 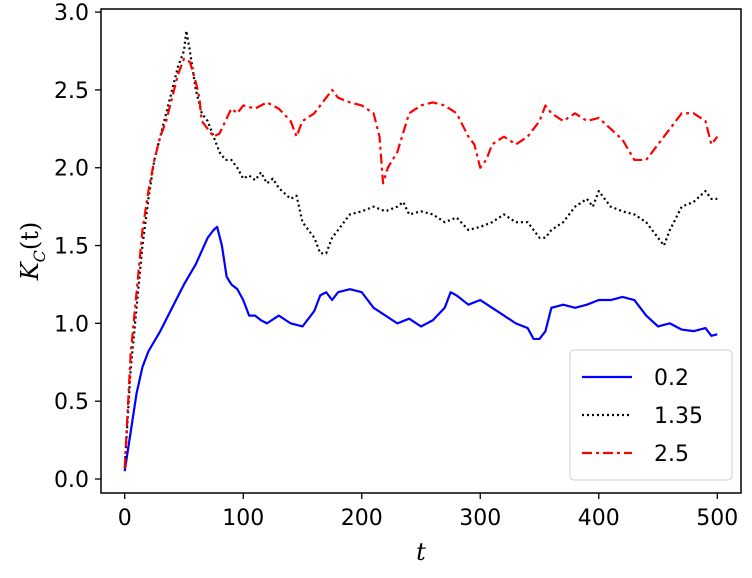 I want to click on legend: 0.2 1.35 2.5, so click(x=651, y=415).